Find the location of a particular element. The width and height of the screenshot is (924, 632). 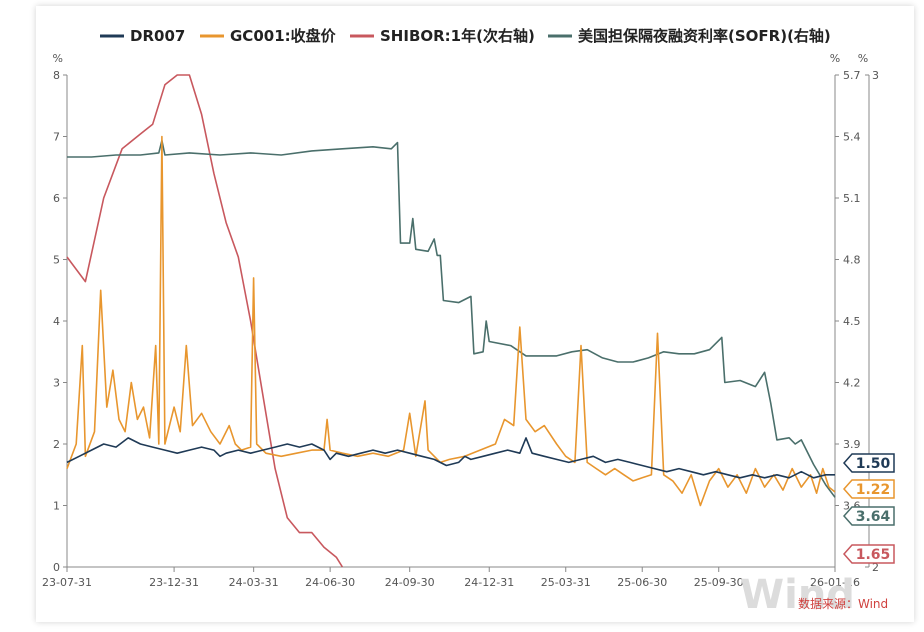

left-tick-label: 8 is located at coordinates (56, 75).